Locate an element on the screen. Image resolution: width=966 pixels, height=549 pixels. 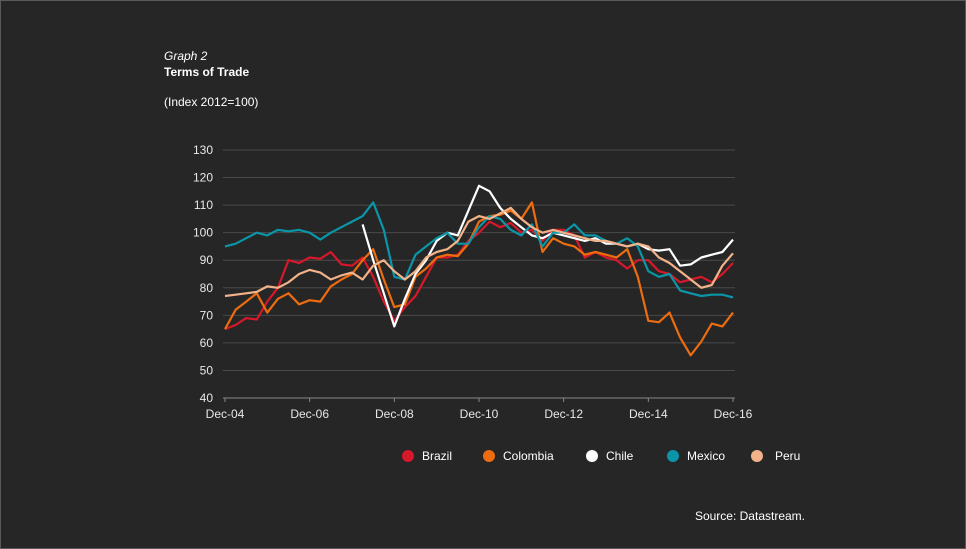
series-line-mexico is located at coordinates (479, 250).